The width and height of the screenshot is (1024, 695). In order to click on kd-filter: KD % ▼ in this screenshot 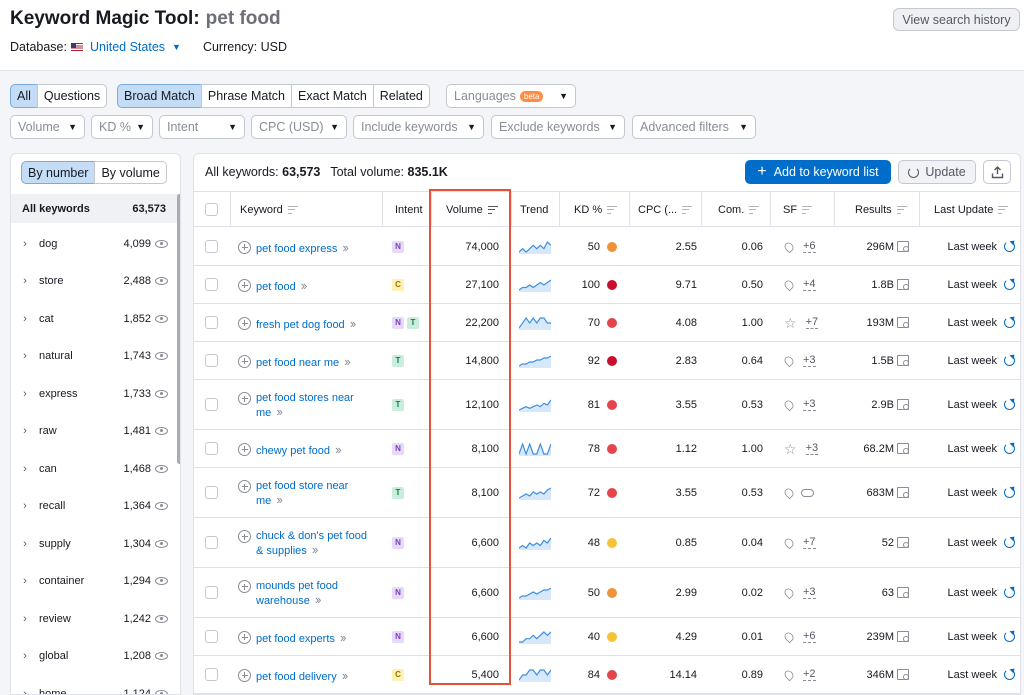, I will do `click(122, 127)`.